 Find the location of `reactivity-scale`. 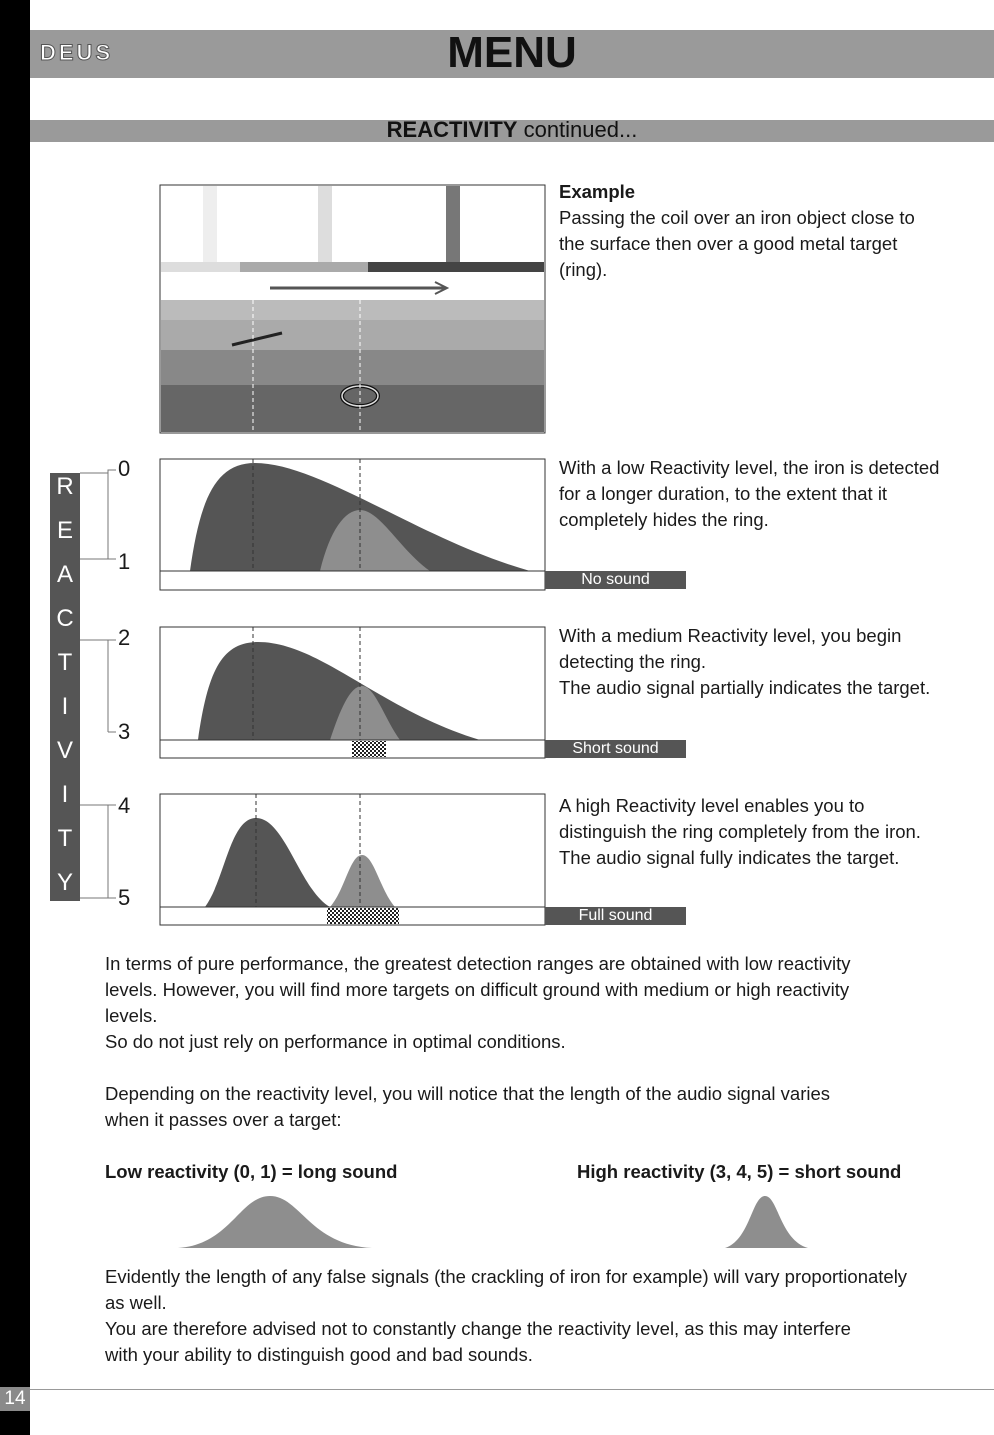

reactivity-scale is located at coordinates (83, 685).